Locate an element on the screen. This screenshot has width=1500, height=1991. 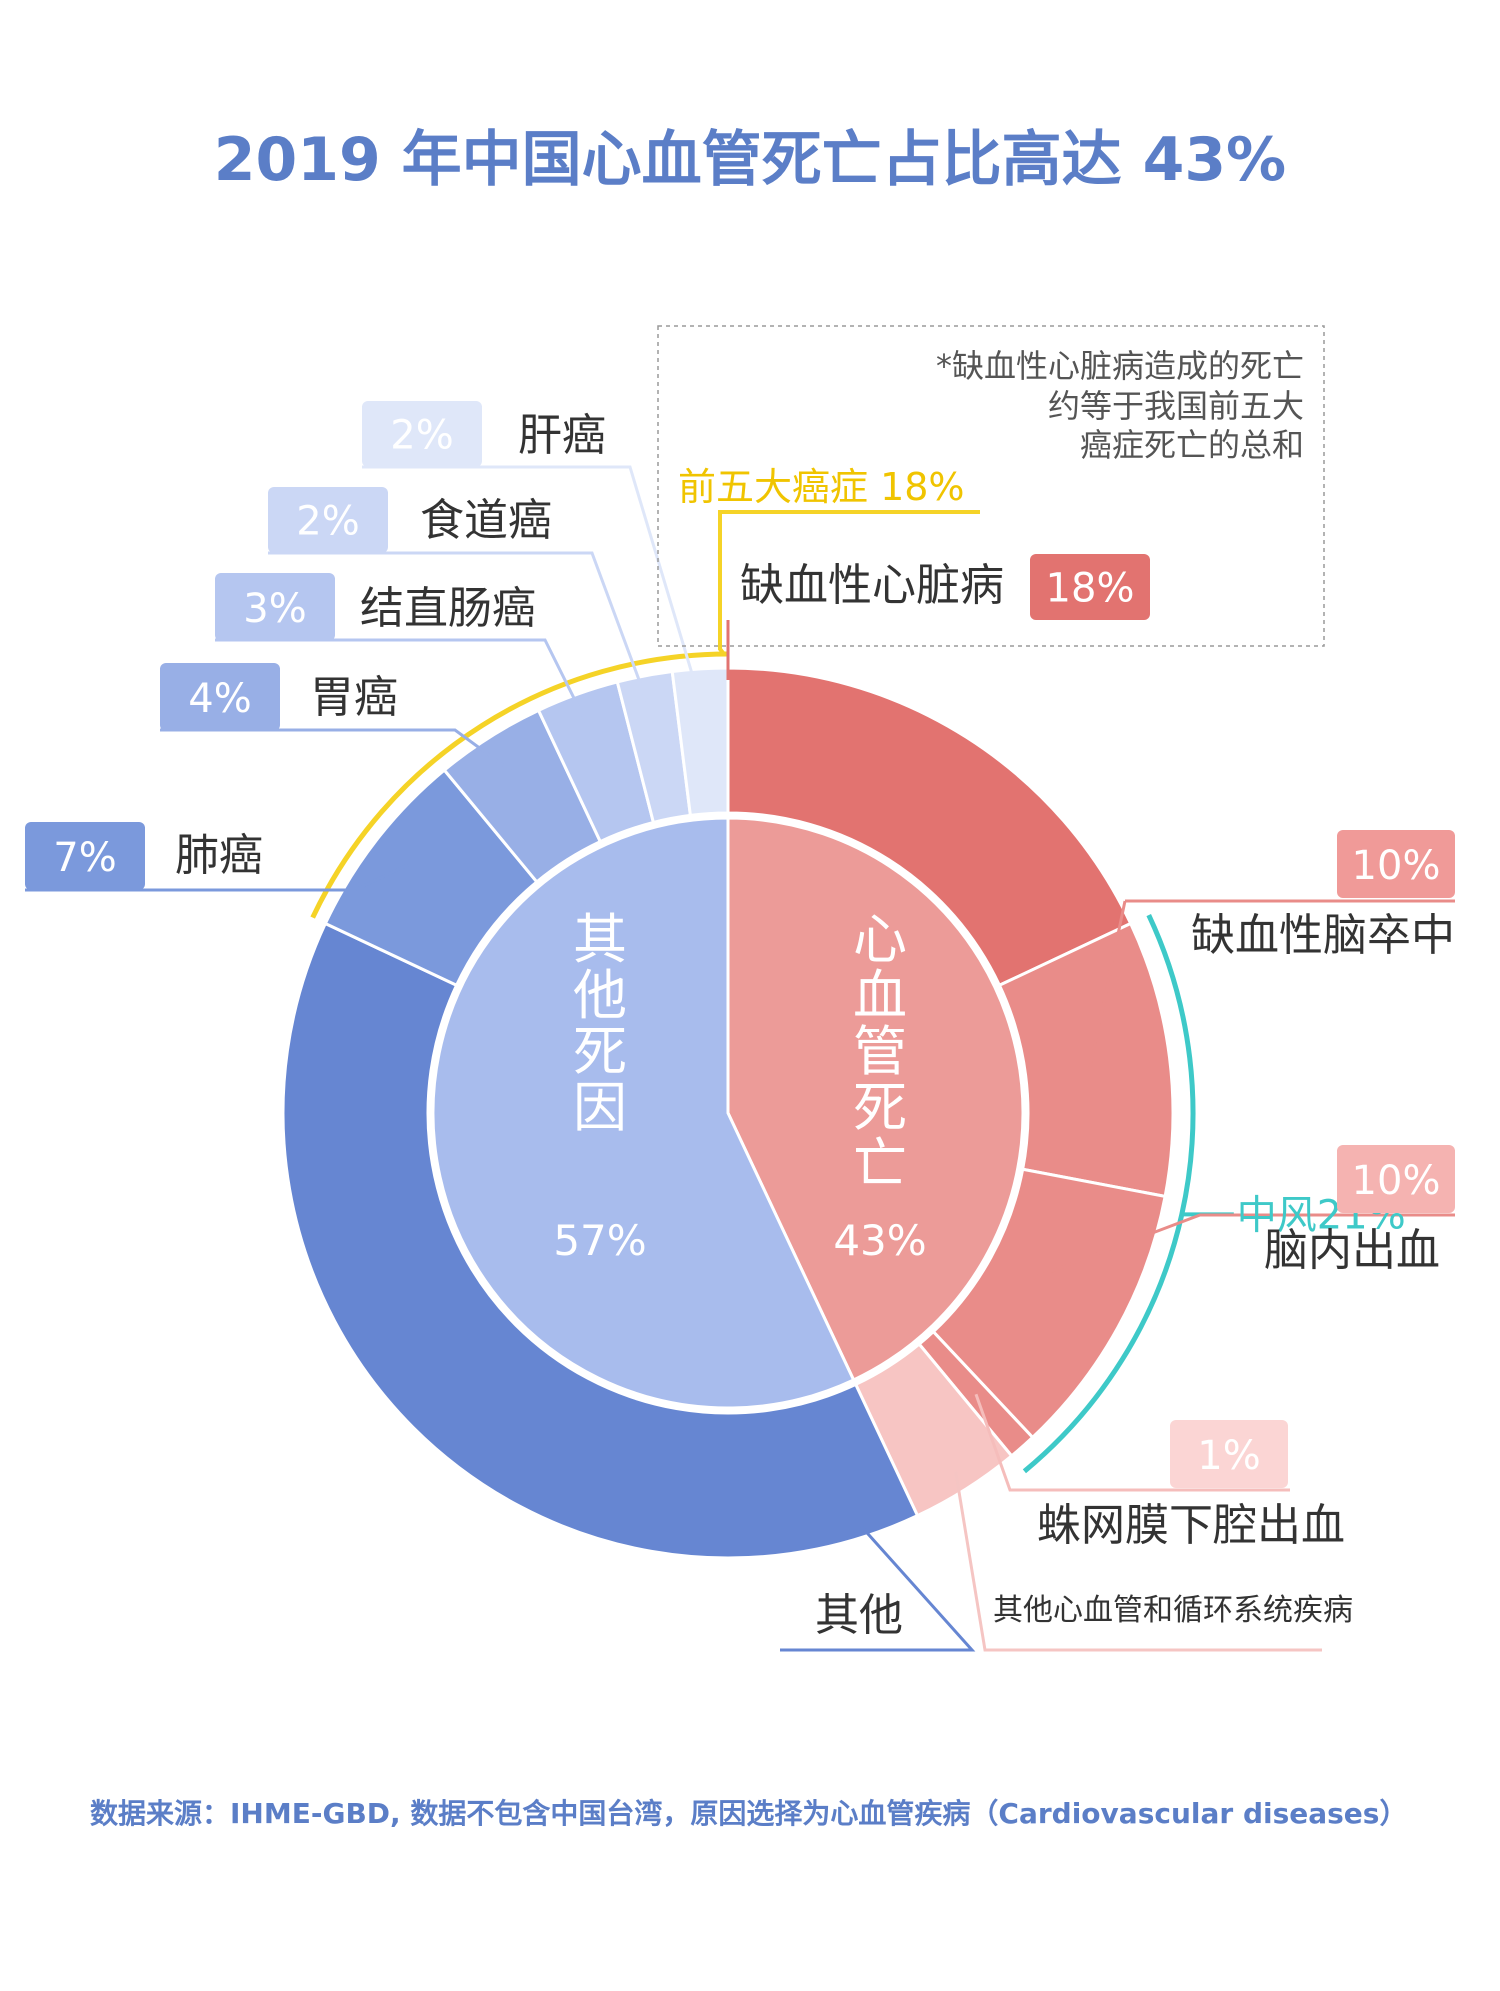
label-ich-badge is located at coordinates (1396, 1179).